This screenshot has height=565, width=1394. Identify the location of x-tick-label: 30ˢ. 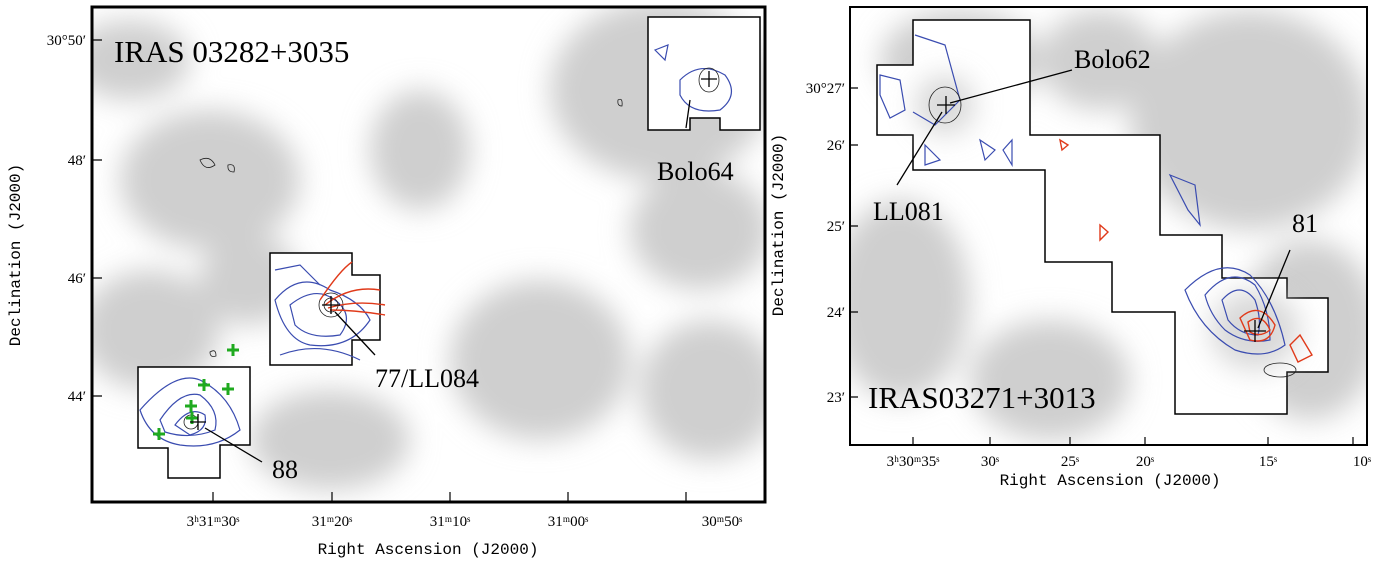
(990, 462).